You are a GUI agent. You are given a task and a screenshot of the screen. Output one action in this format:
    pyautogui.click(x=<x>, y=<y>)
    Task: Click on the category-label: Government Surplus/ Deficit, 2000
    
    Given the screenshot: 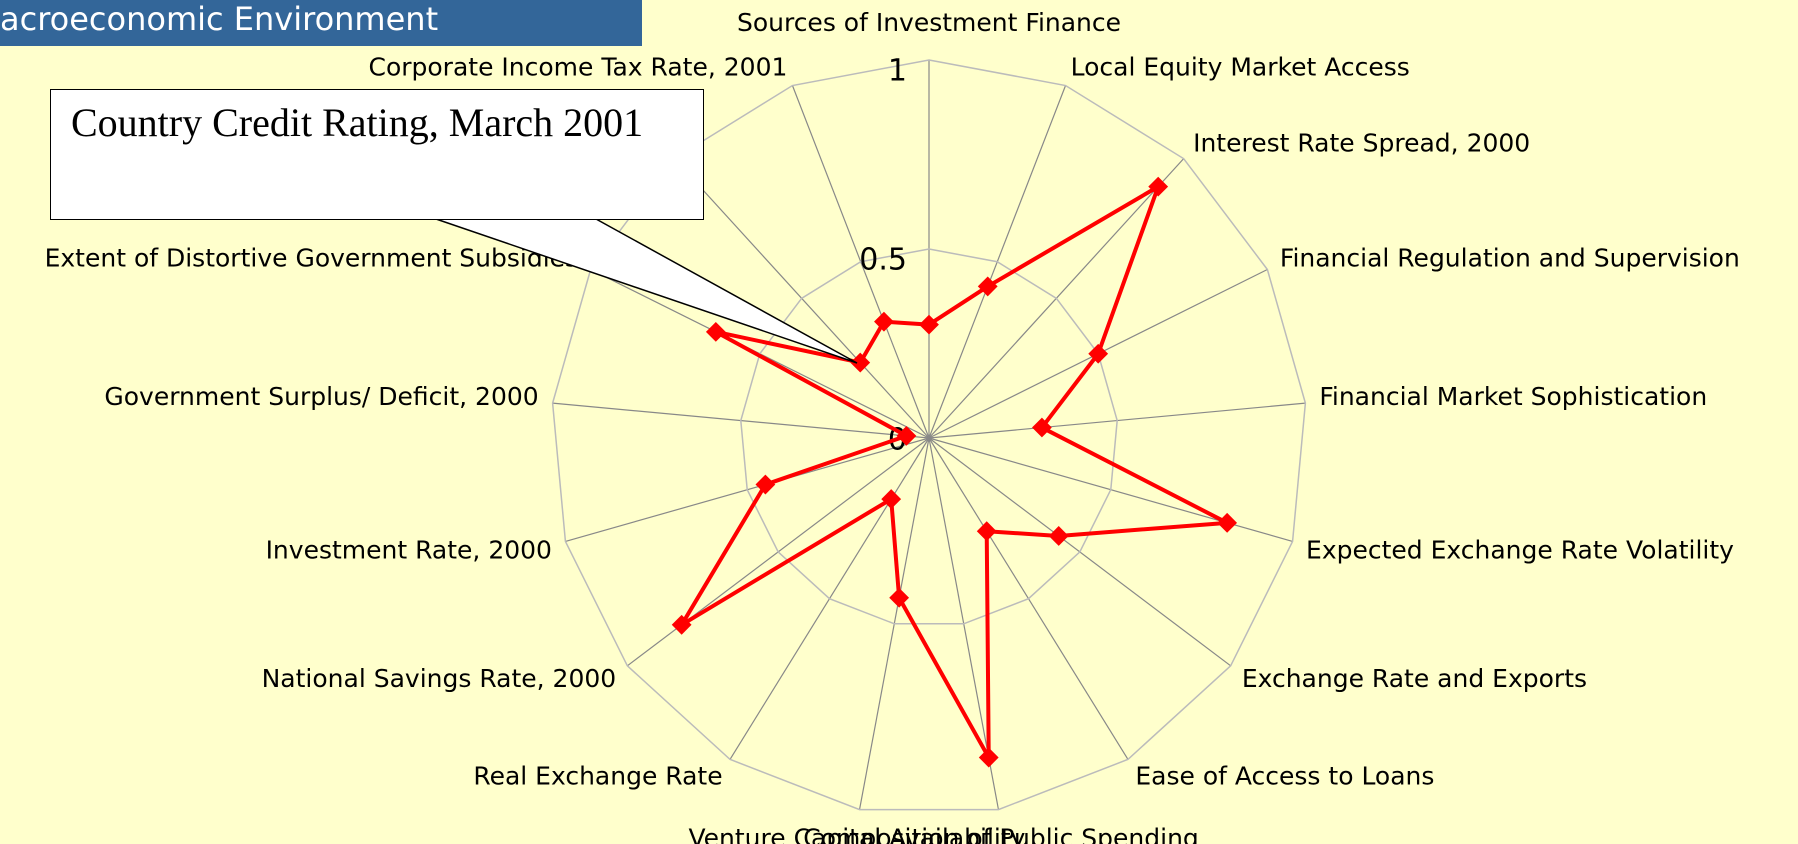 What is the action you would take?
    pyautogui.click(x=321, y=396)
    